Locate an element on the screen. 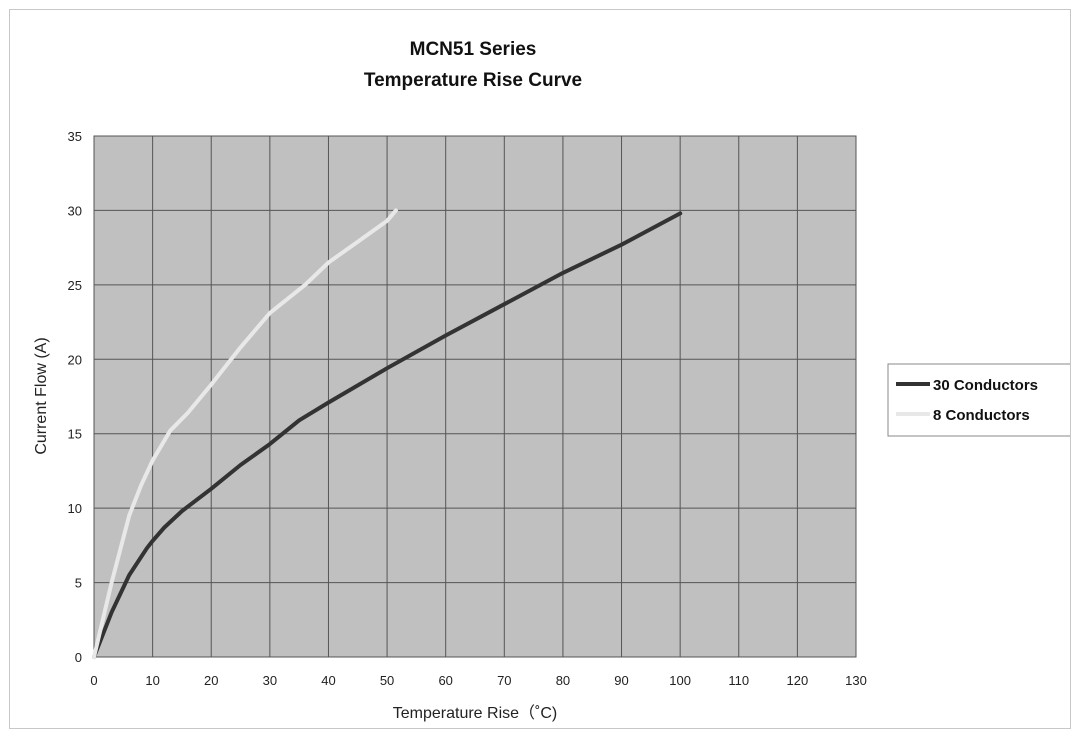 This screenshot has height=739, width=1080. x-axis-label: Temperature Rise（˚C) is located at coordinates (475, 713).